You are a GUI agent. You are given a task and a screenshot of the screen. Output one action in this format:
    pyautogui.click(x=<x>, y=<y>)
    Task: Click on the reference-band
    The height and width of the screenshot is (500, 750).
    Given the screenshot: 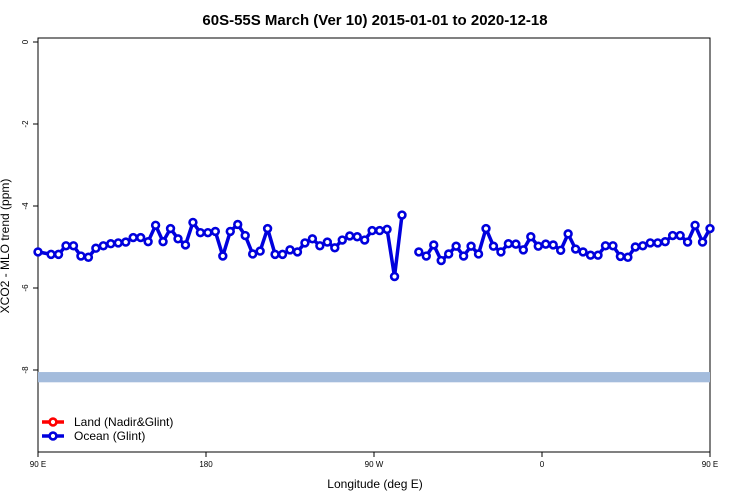 What is the action you would take?
    pyautogui.click(x=374, y=377)
    